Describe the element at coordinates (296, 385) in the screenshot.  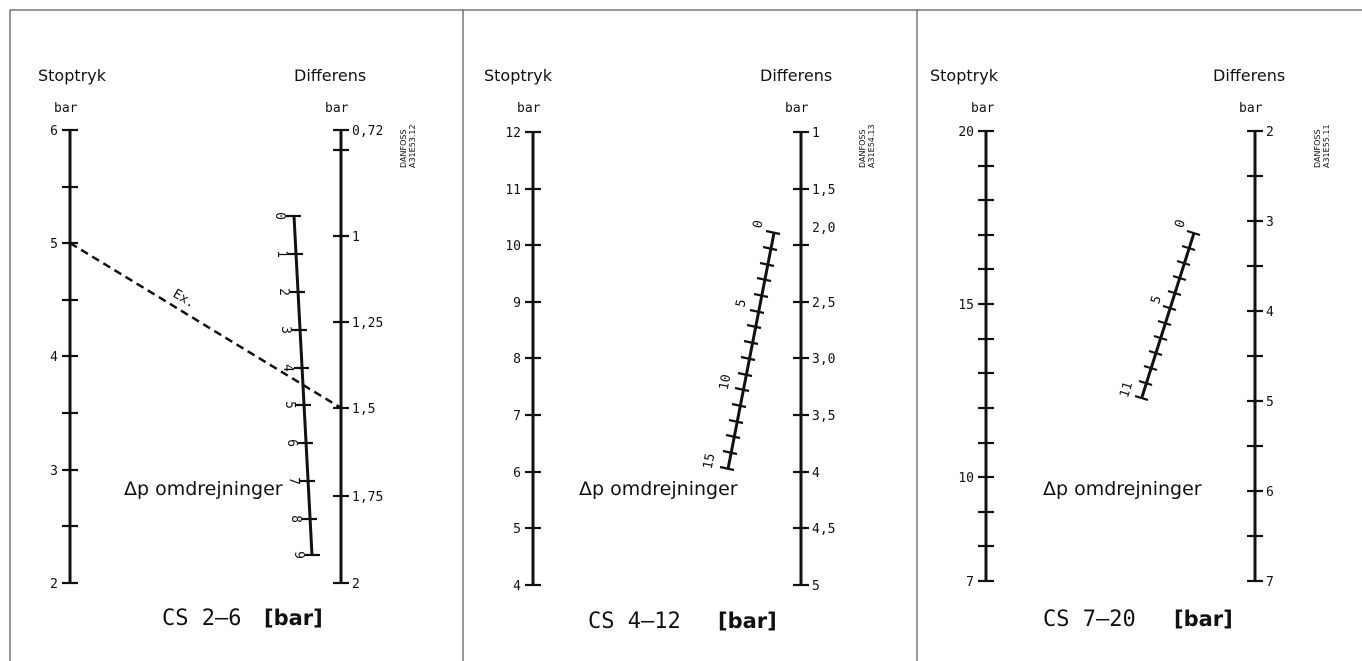
I see `revolutions-scale: 0 1 2 3 4 5 6 7 8 9` at that location.